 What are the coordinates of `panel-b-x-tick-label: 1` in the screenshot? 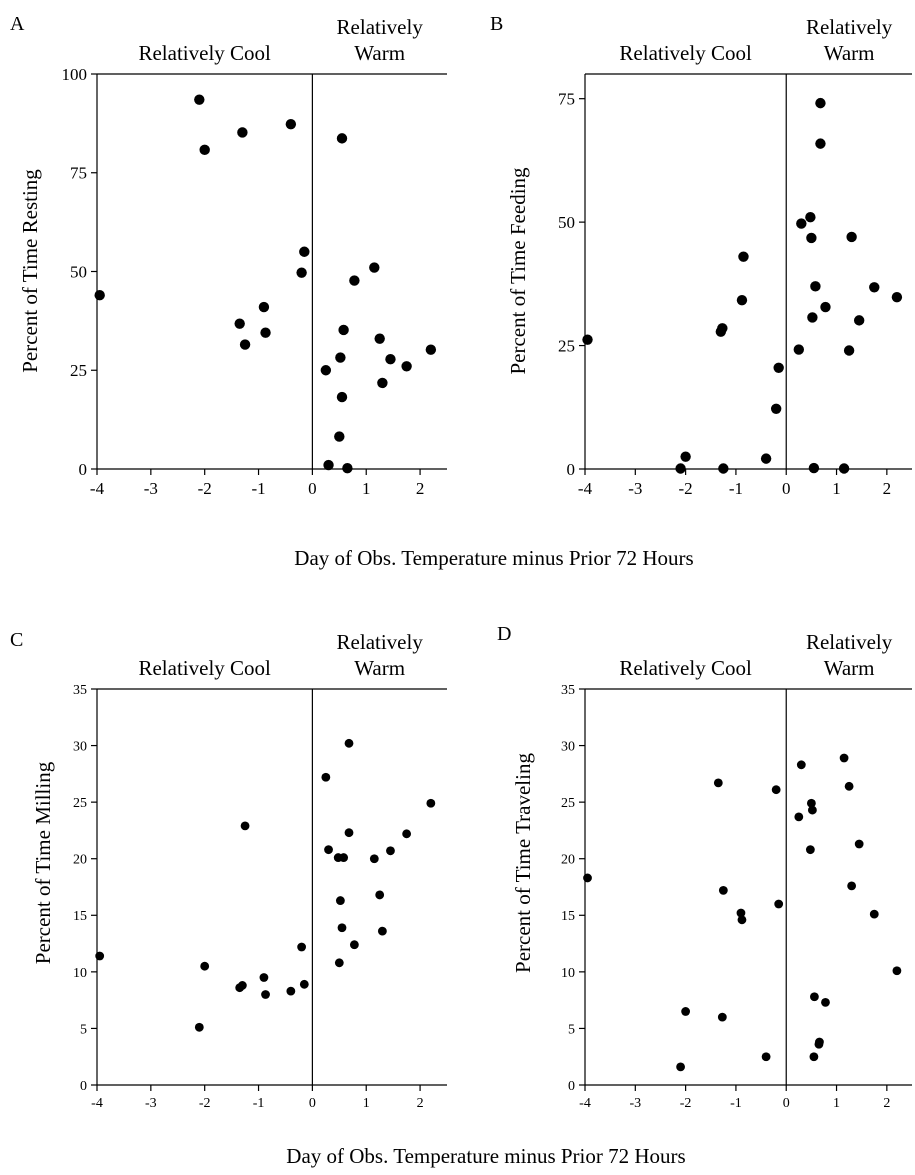 It's located at (836, 488).